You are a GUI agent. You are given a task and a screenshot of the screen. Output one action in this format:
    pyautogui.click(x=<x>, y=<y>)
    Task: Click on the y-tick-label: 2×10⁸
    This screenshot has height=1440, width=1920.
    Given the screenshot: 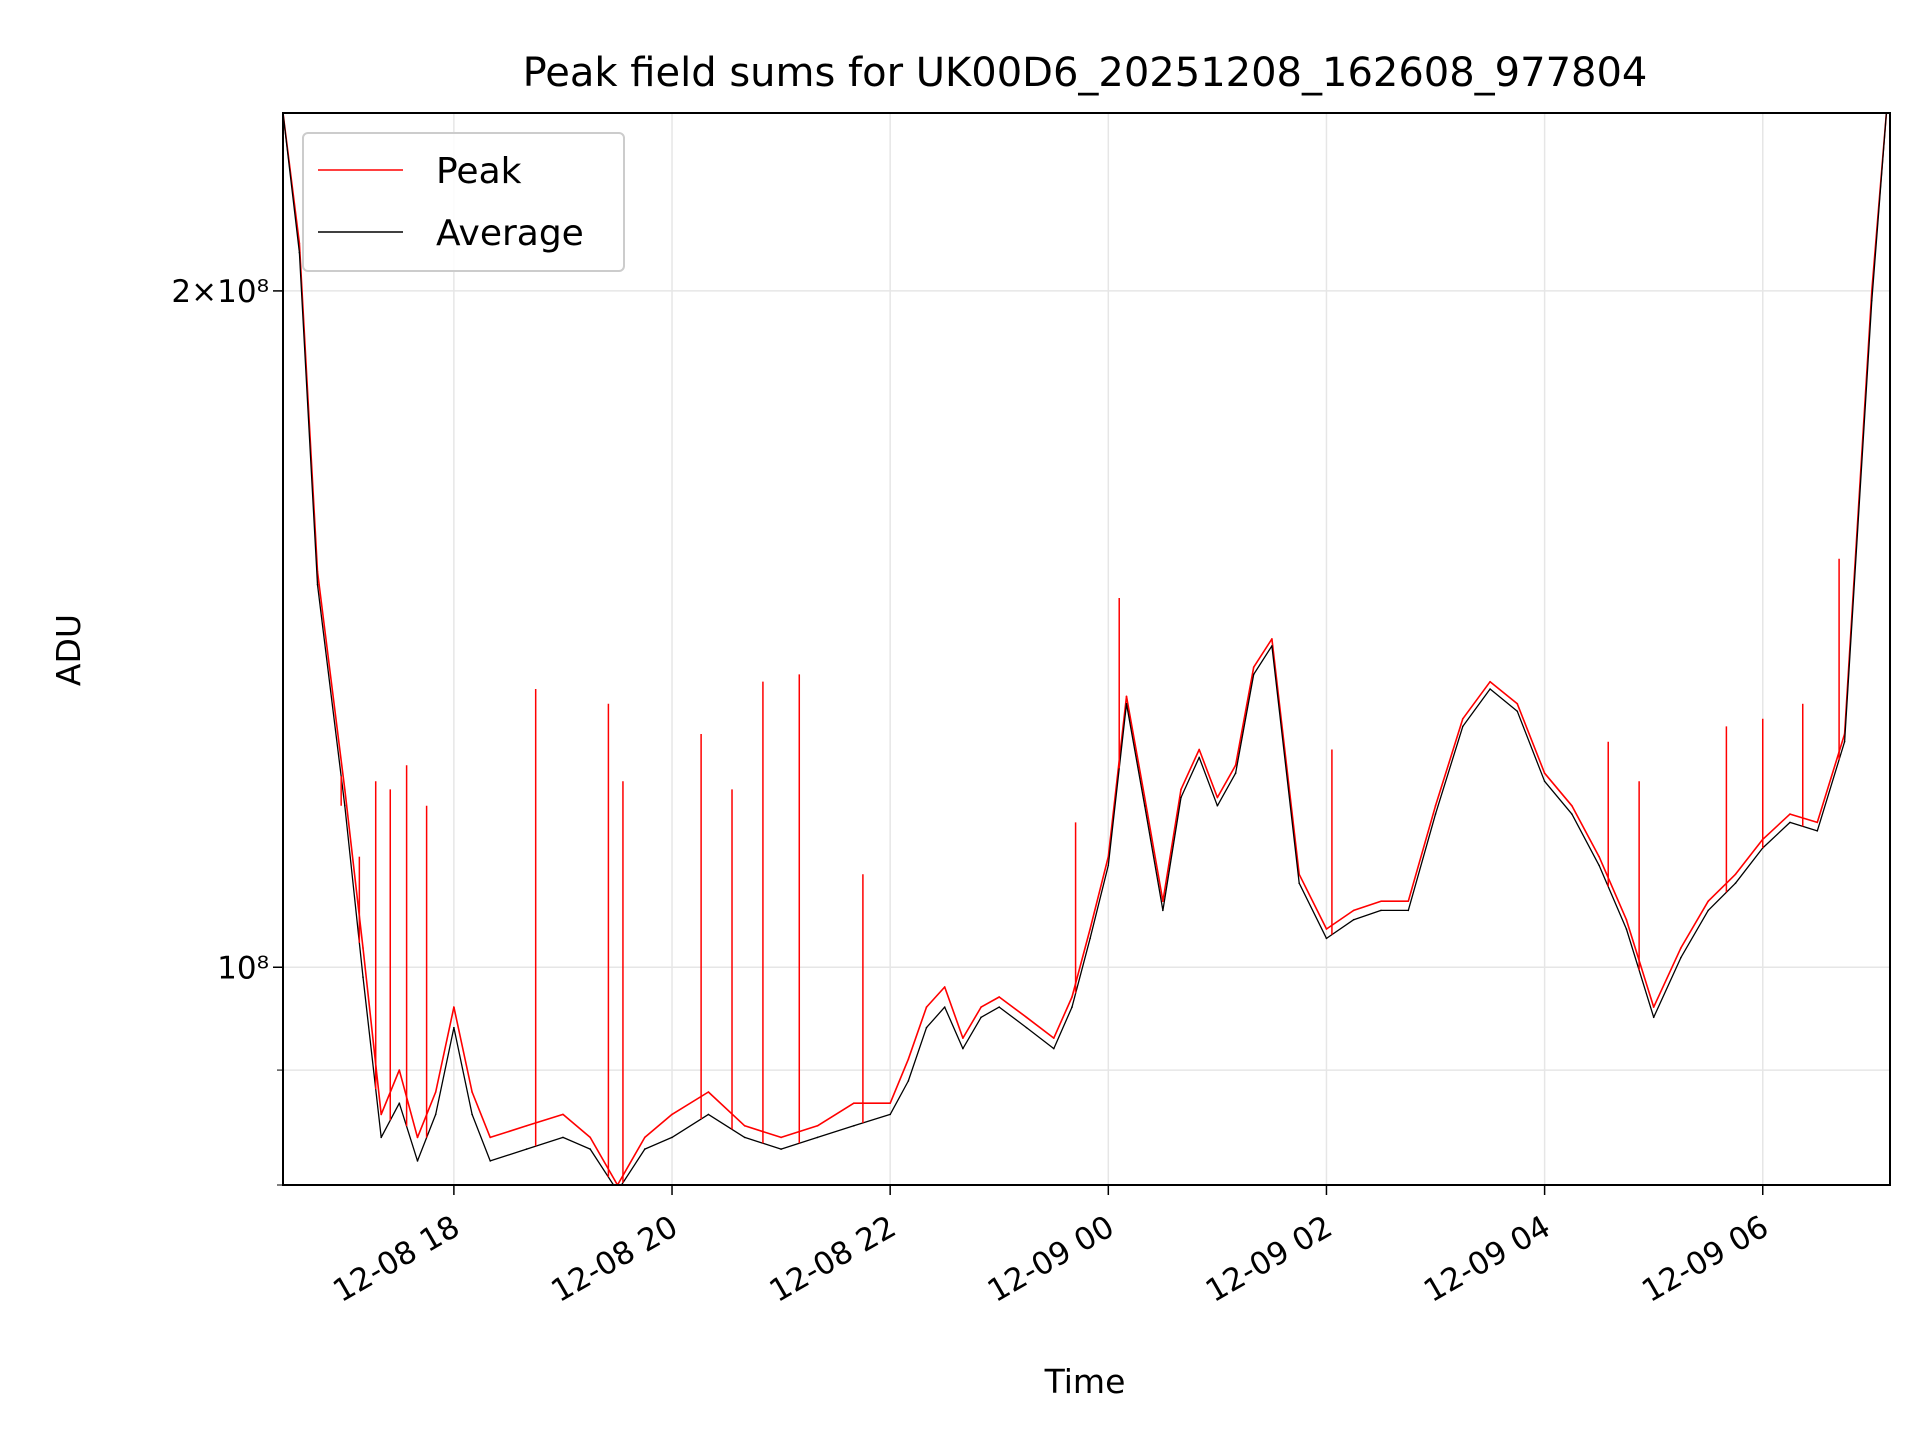 What is the action you would take?
    pyautogui.click(x=220, y=292)
    